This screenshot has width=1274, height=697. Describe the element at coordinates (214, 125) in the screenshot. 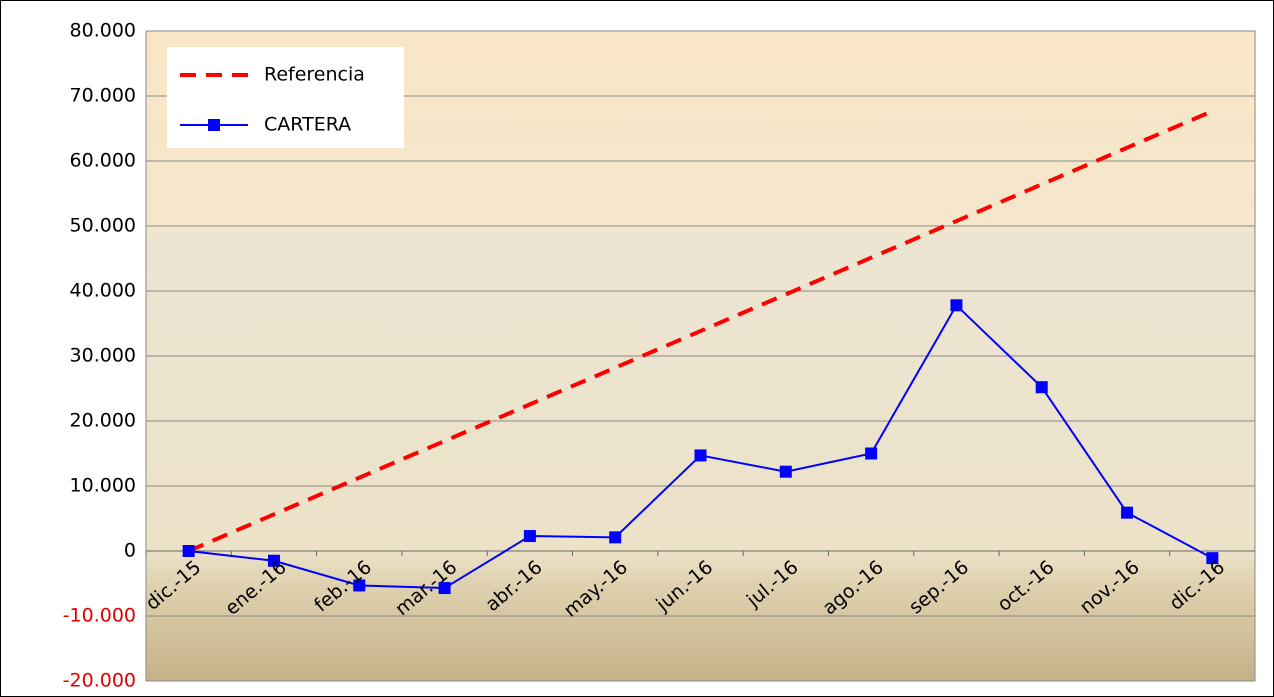

I see `legend-marker` at that location.